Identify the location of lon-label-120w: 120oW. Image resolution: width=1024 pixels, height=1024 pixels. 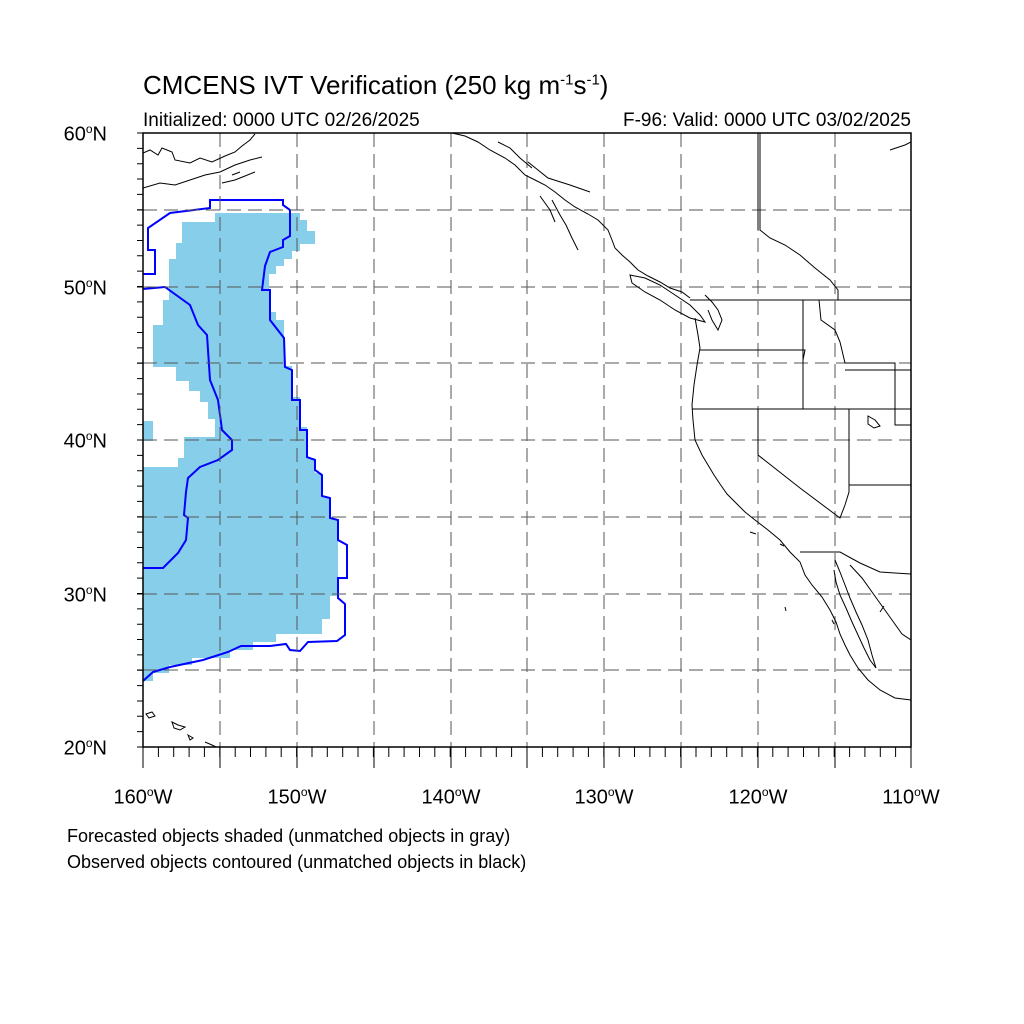
(758, 797).